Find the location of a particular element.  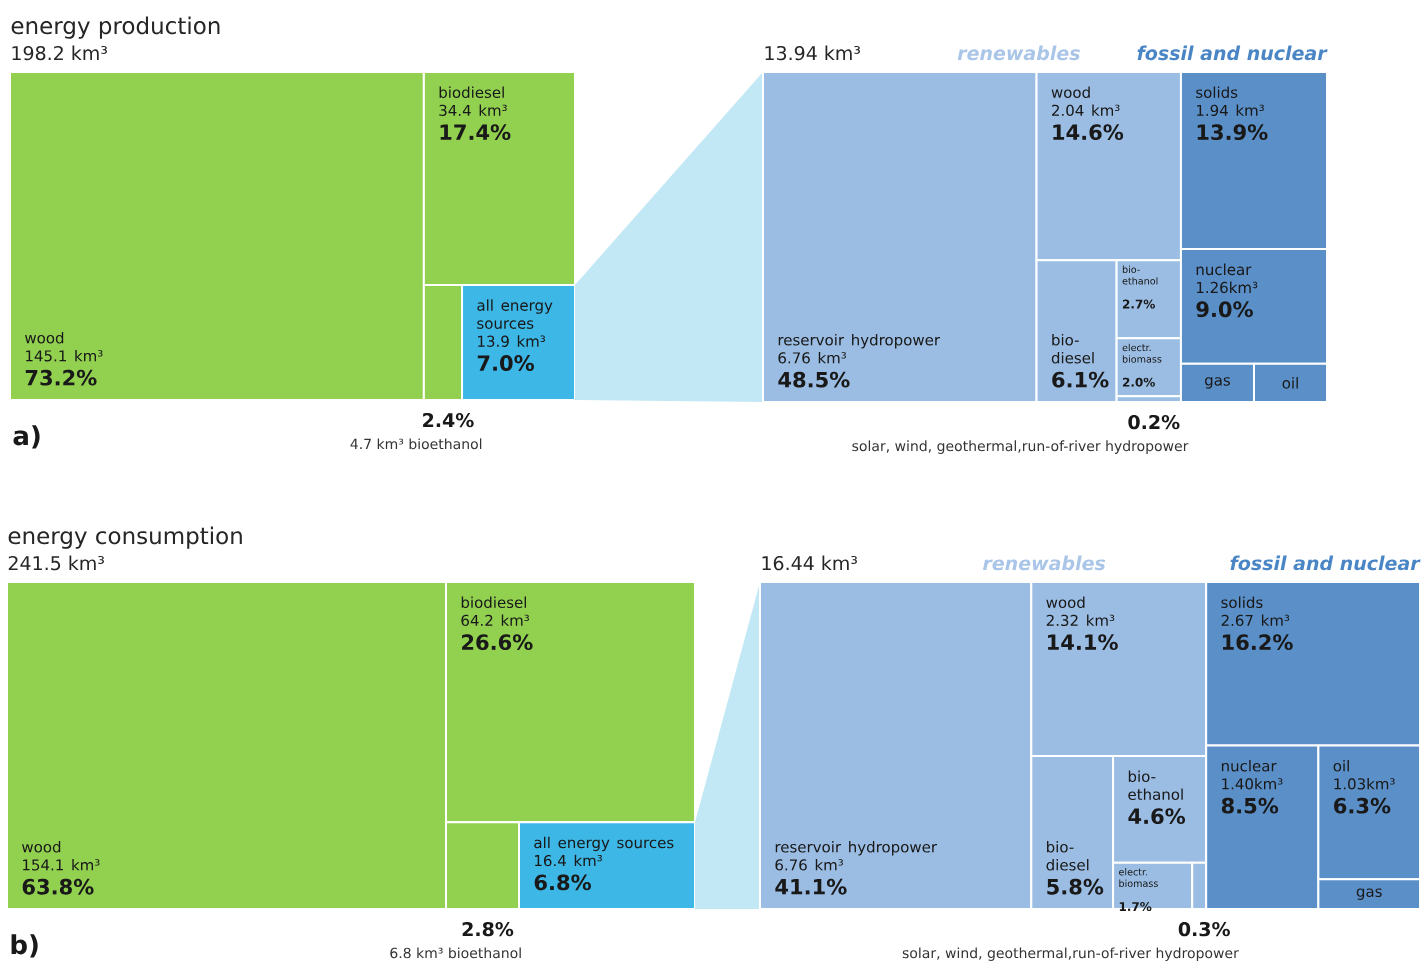

data-label: 4.6% is located at coordinates (1157, 816).